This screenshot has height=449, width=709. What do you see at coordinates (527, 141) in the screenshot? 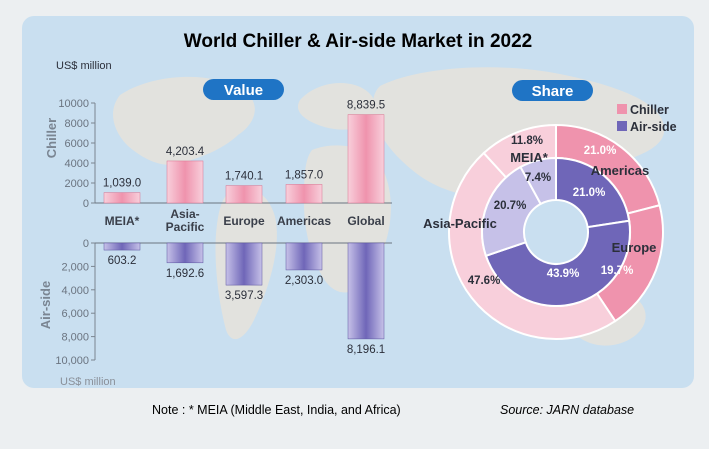
I see `chiller-share-label-meia: 11.8%` at bounding box center [527, 141].